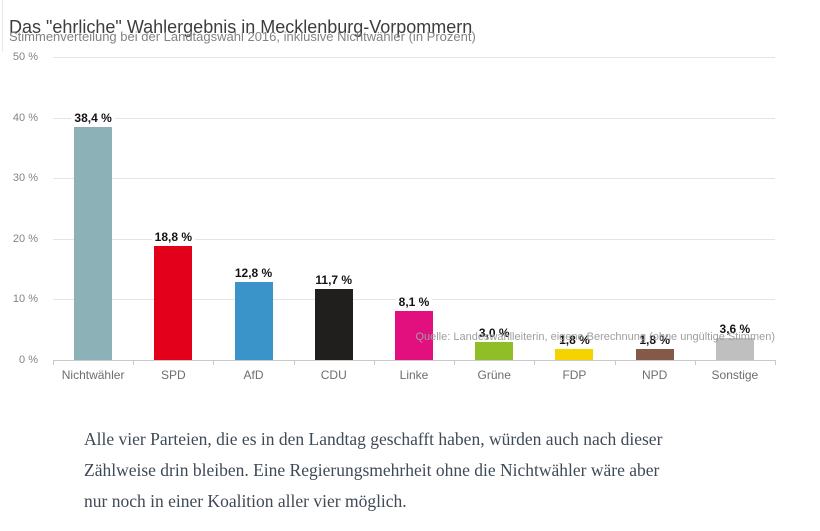 The image size is (820, 531). Describe the element at coordinates (173, 208) in the screenshot. I see `chart-column: 18,8 %` at that location.